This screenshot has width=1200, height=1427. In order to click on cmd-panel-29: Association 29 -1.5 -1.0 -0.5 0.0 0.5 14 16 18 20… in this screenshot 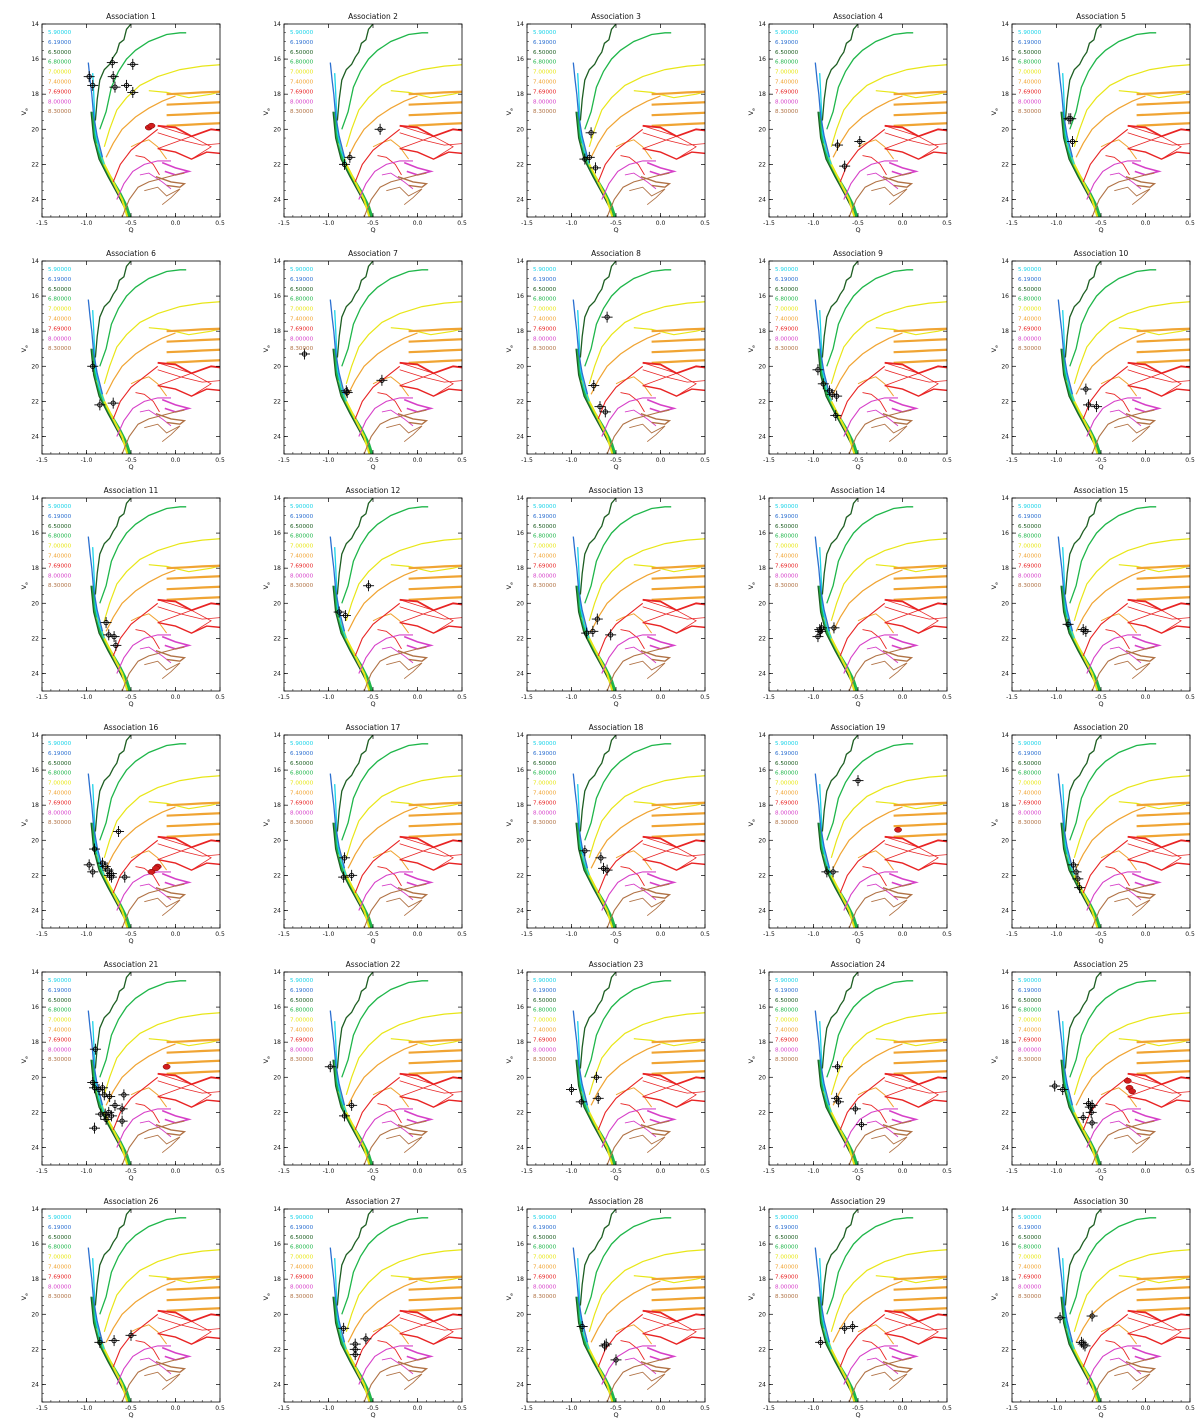, I will do `click(849, 1308)`.